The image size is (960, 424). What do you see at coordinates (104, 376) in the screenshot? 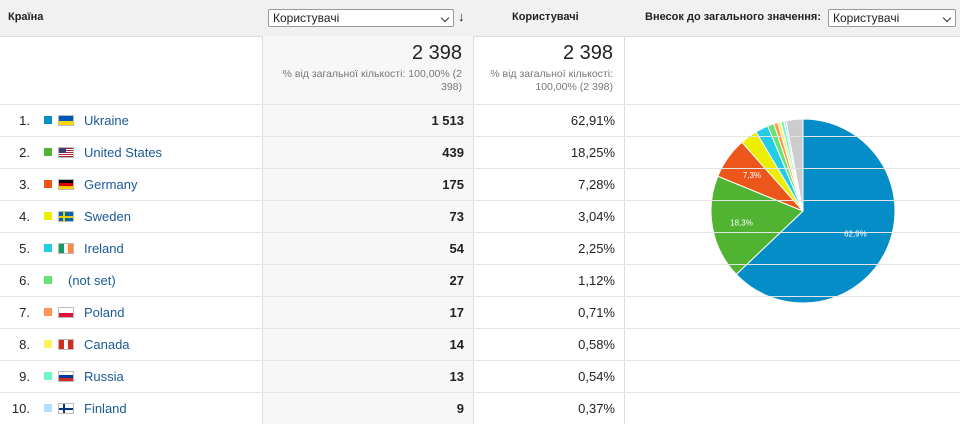
I see `country-link: Russia` at bounding box center [104, 376].